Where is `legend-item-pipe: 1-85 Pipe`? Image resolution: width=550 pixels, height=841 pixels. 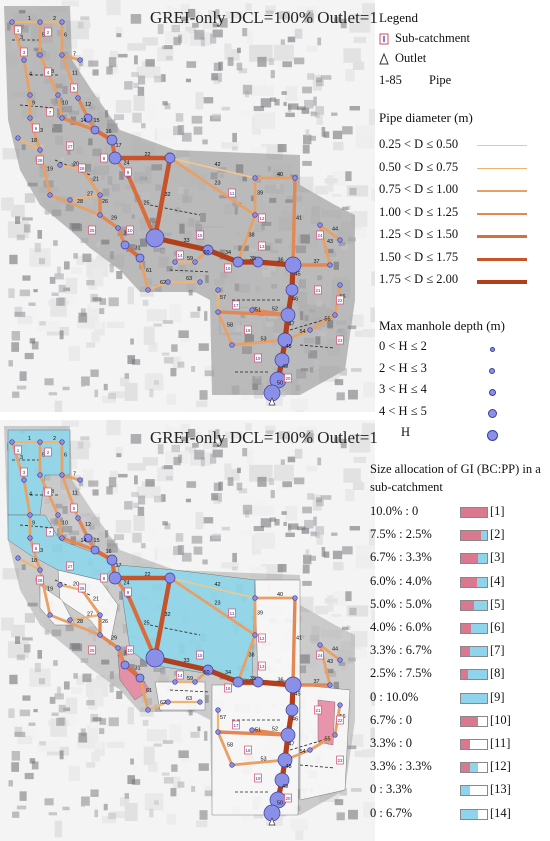 legend-item-pipe: 1-85 Pipe is located at coordinates (464, 82).